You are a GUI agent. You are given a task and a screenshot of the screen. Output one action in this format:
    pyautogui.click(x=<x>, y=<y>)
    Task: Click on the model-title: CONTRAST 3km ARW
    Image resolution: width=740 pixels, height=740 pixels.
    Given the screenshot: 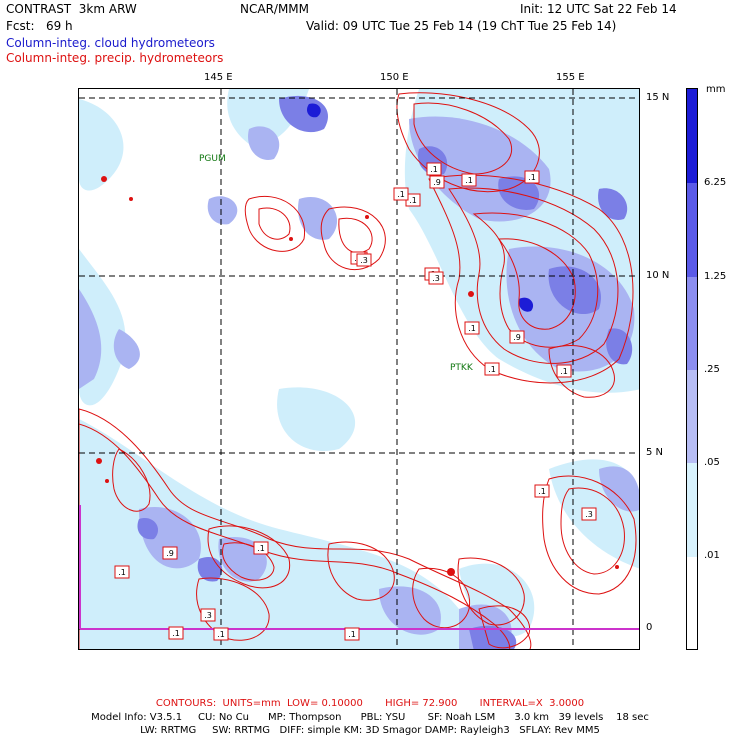 What is the action you would take?
    pyautogui.click(x=71, y=9)
    